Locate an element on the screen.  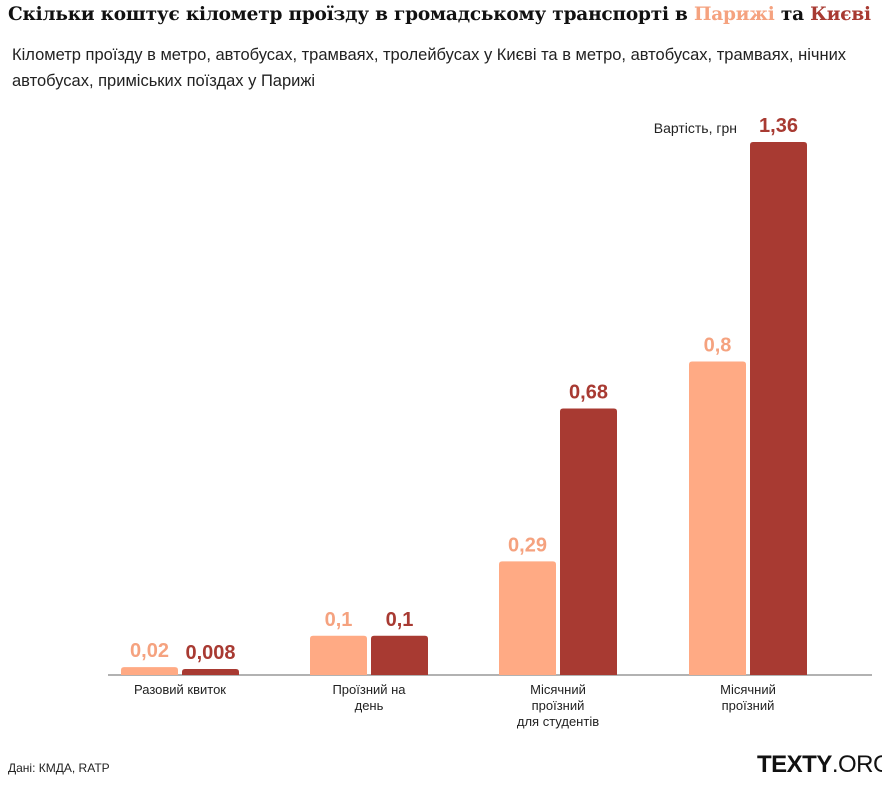
texty-logo: TEXTY.ORG.UA is located at coordinates (819, 765).